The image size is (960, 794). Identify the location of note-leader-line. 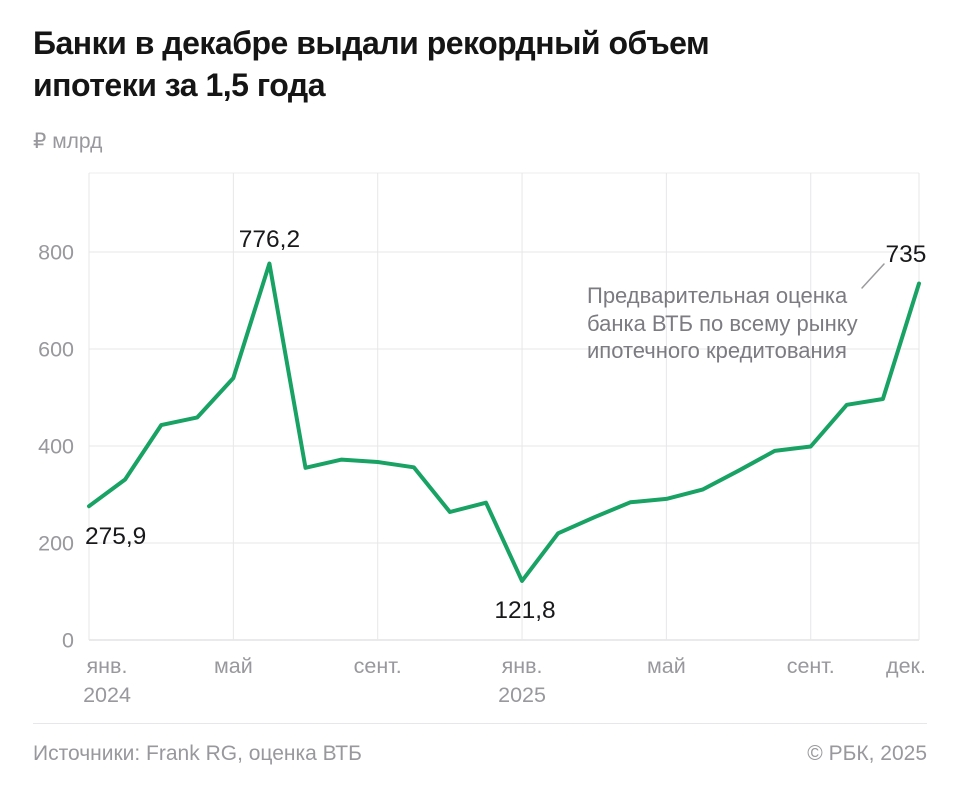
(873, 276).